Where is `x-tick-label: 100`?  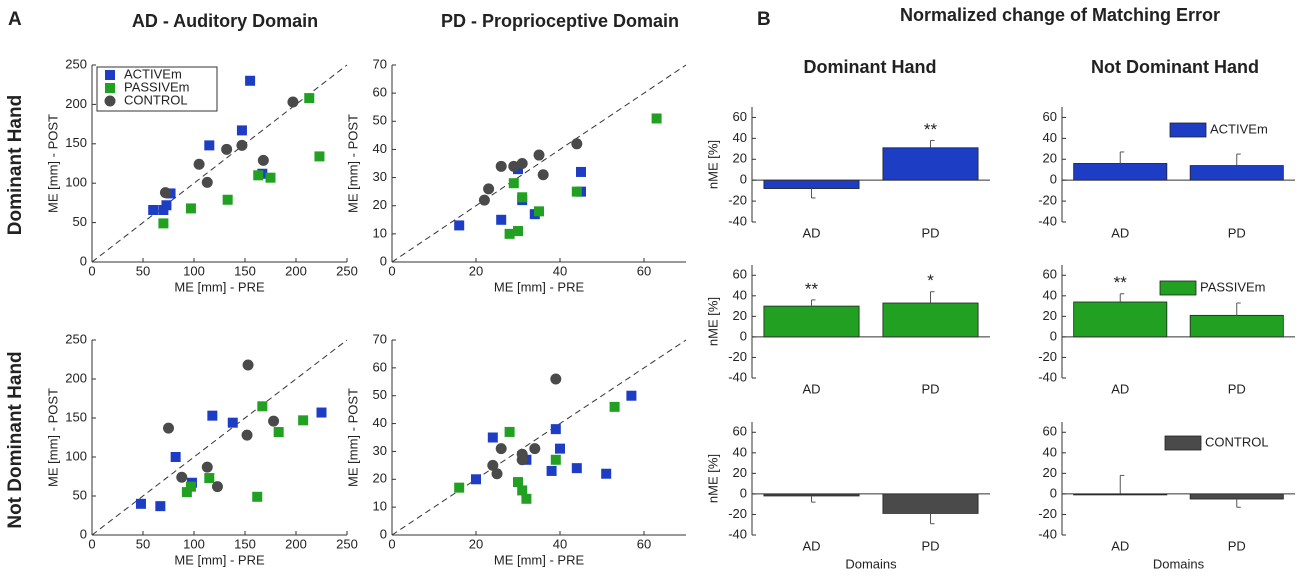 x-tick-label: 100 is located at coordinates (194, 543).